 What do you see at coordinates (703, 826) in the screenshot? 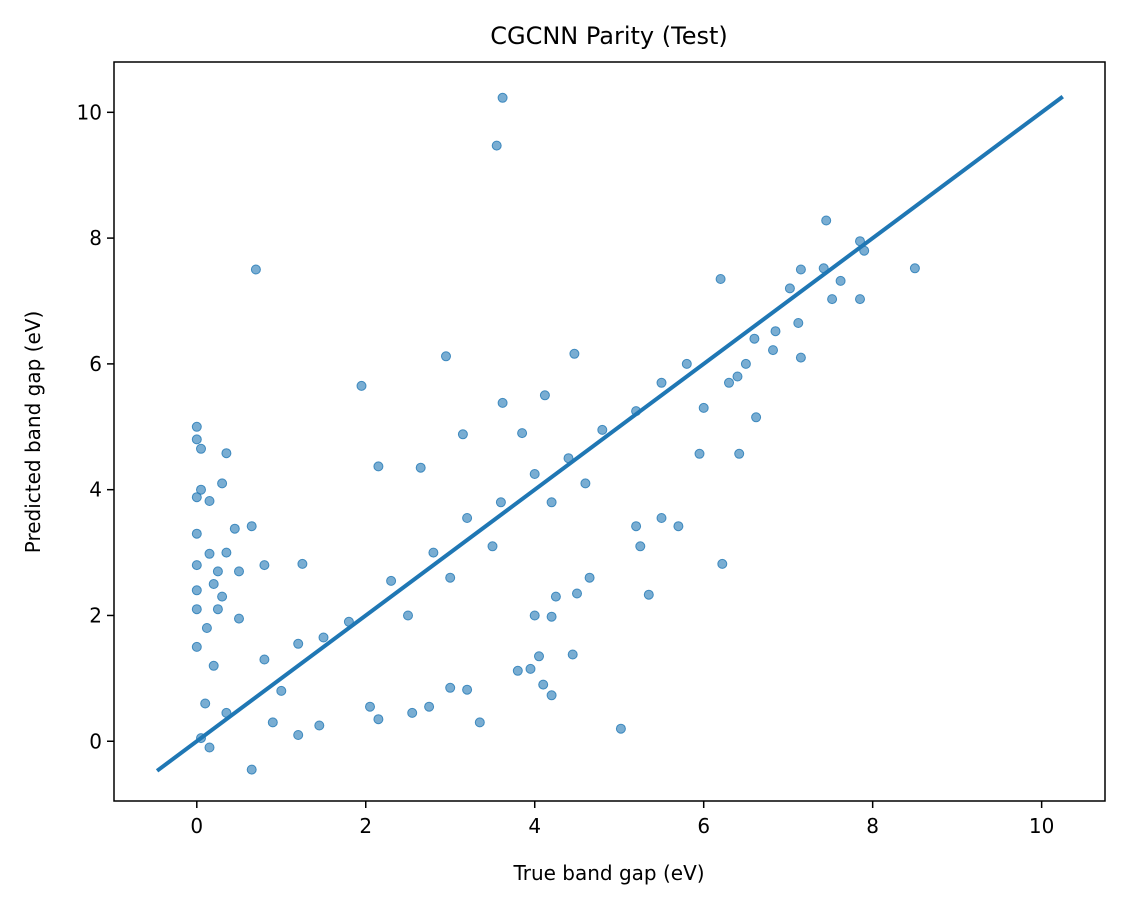
I see `x-tick-label: 6` at bounding box center [703, 826].